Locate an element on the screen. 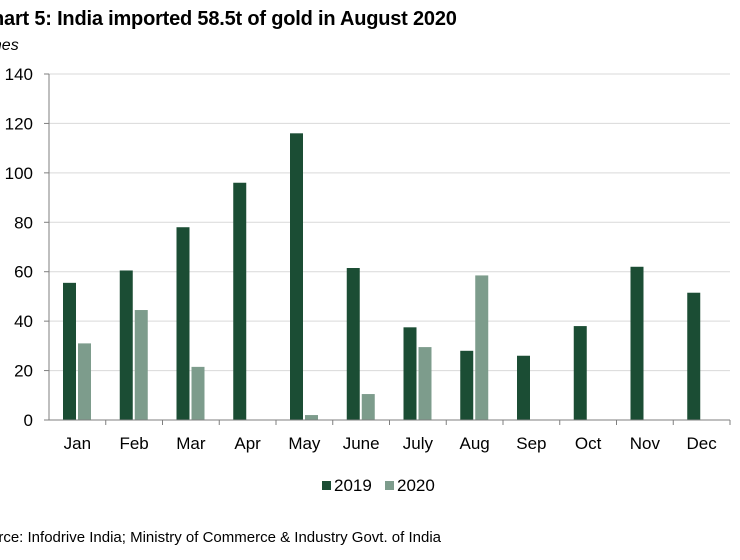 The height and width of the screenshot is (560, 740). bar-2019-june is located at coordinates (353, 344).